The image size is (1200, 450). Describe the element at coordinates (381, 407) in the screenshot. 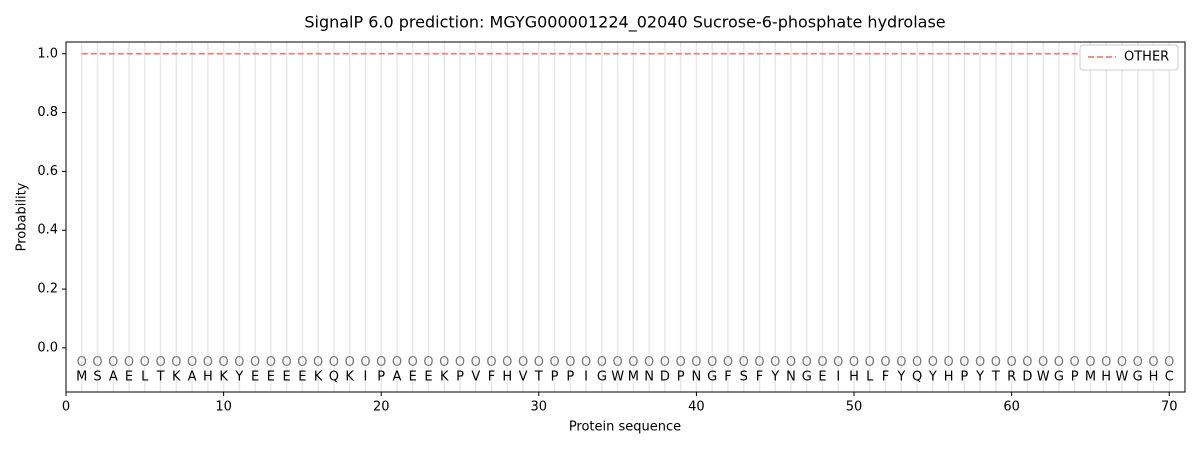

I see `x-tick-label: 20` at that location.